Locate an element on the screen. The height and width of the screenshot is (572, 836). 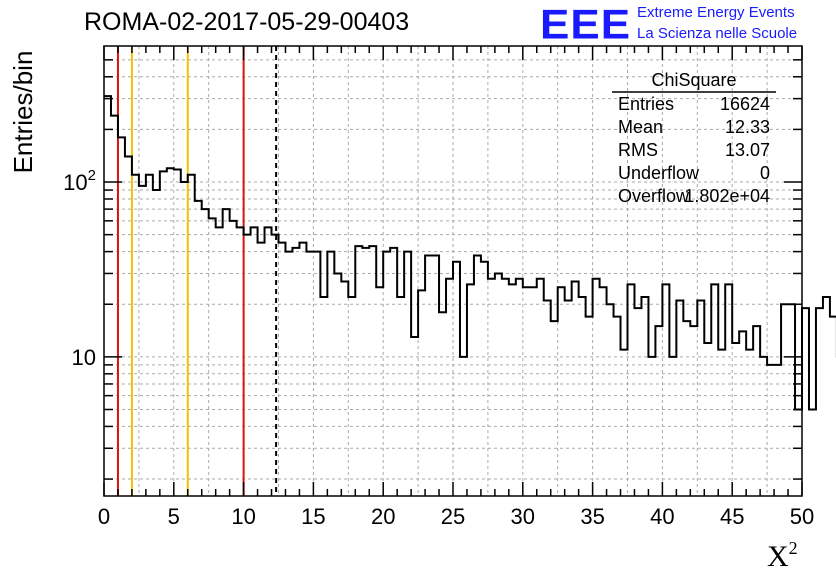
stats-value: 0 is located at coordinates (765, 173).